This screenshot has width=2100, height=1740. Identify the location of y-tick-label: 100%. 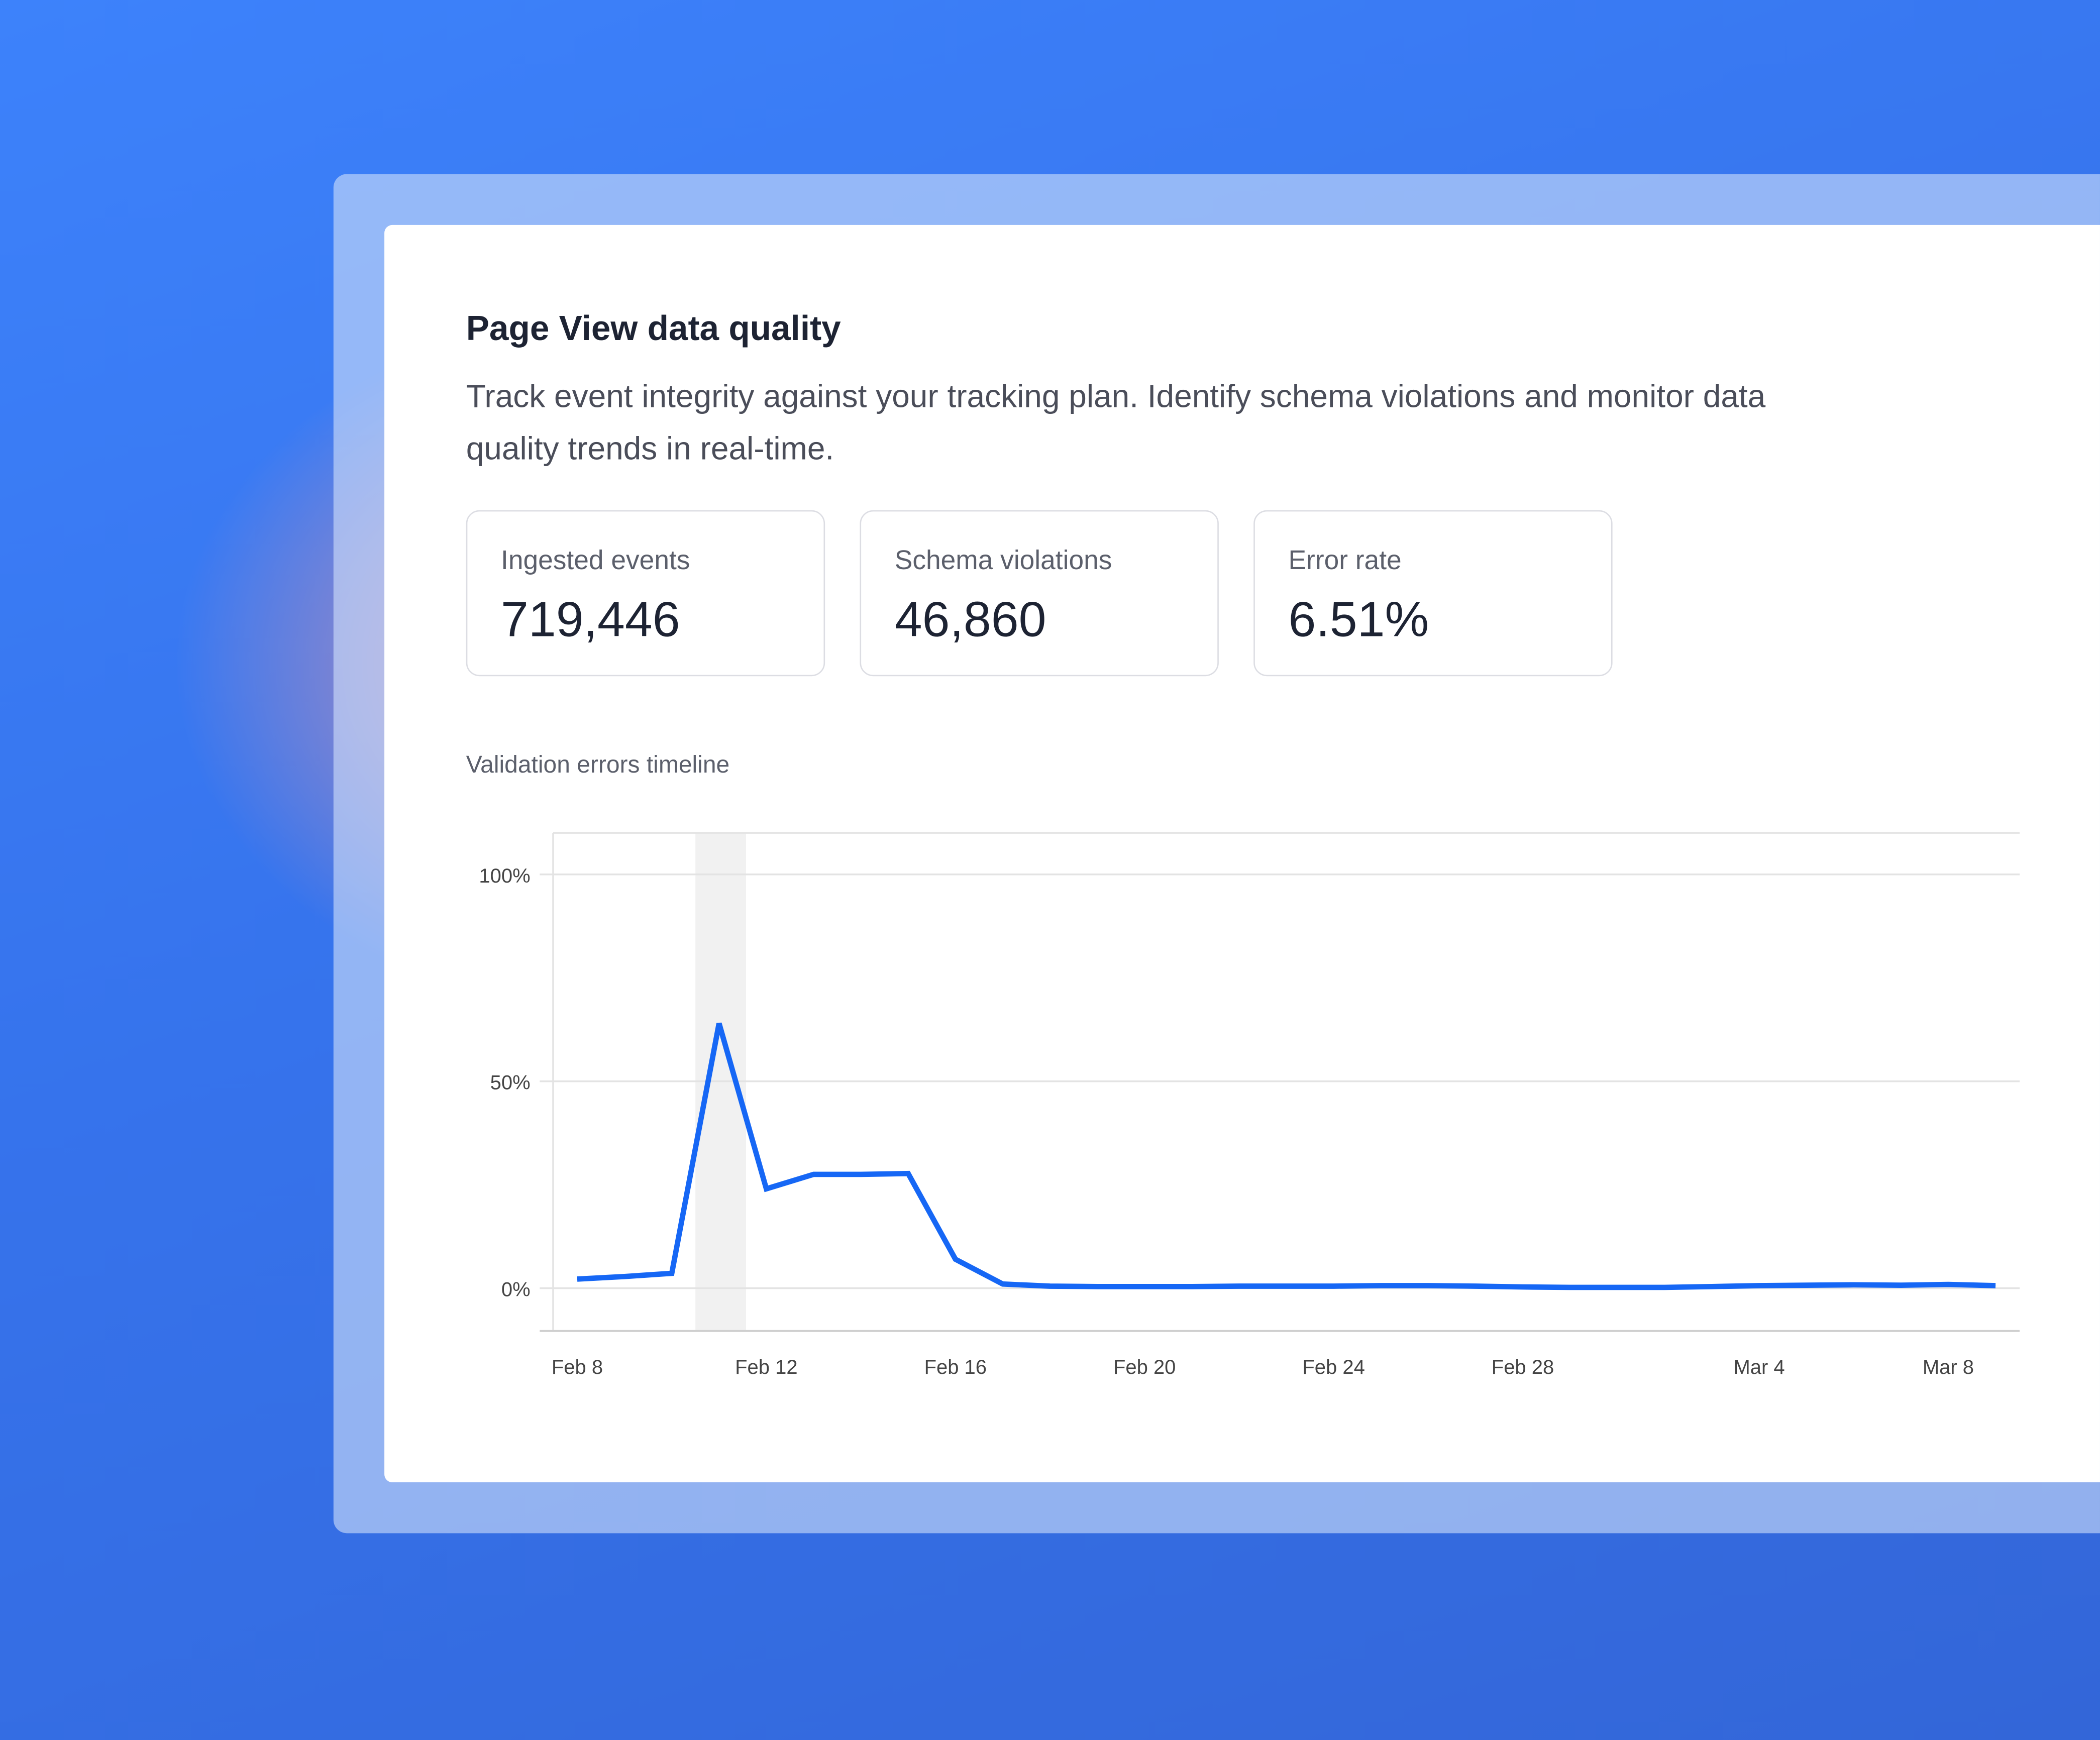
(504, 876).